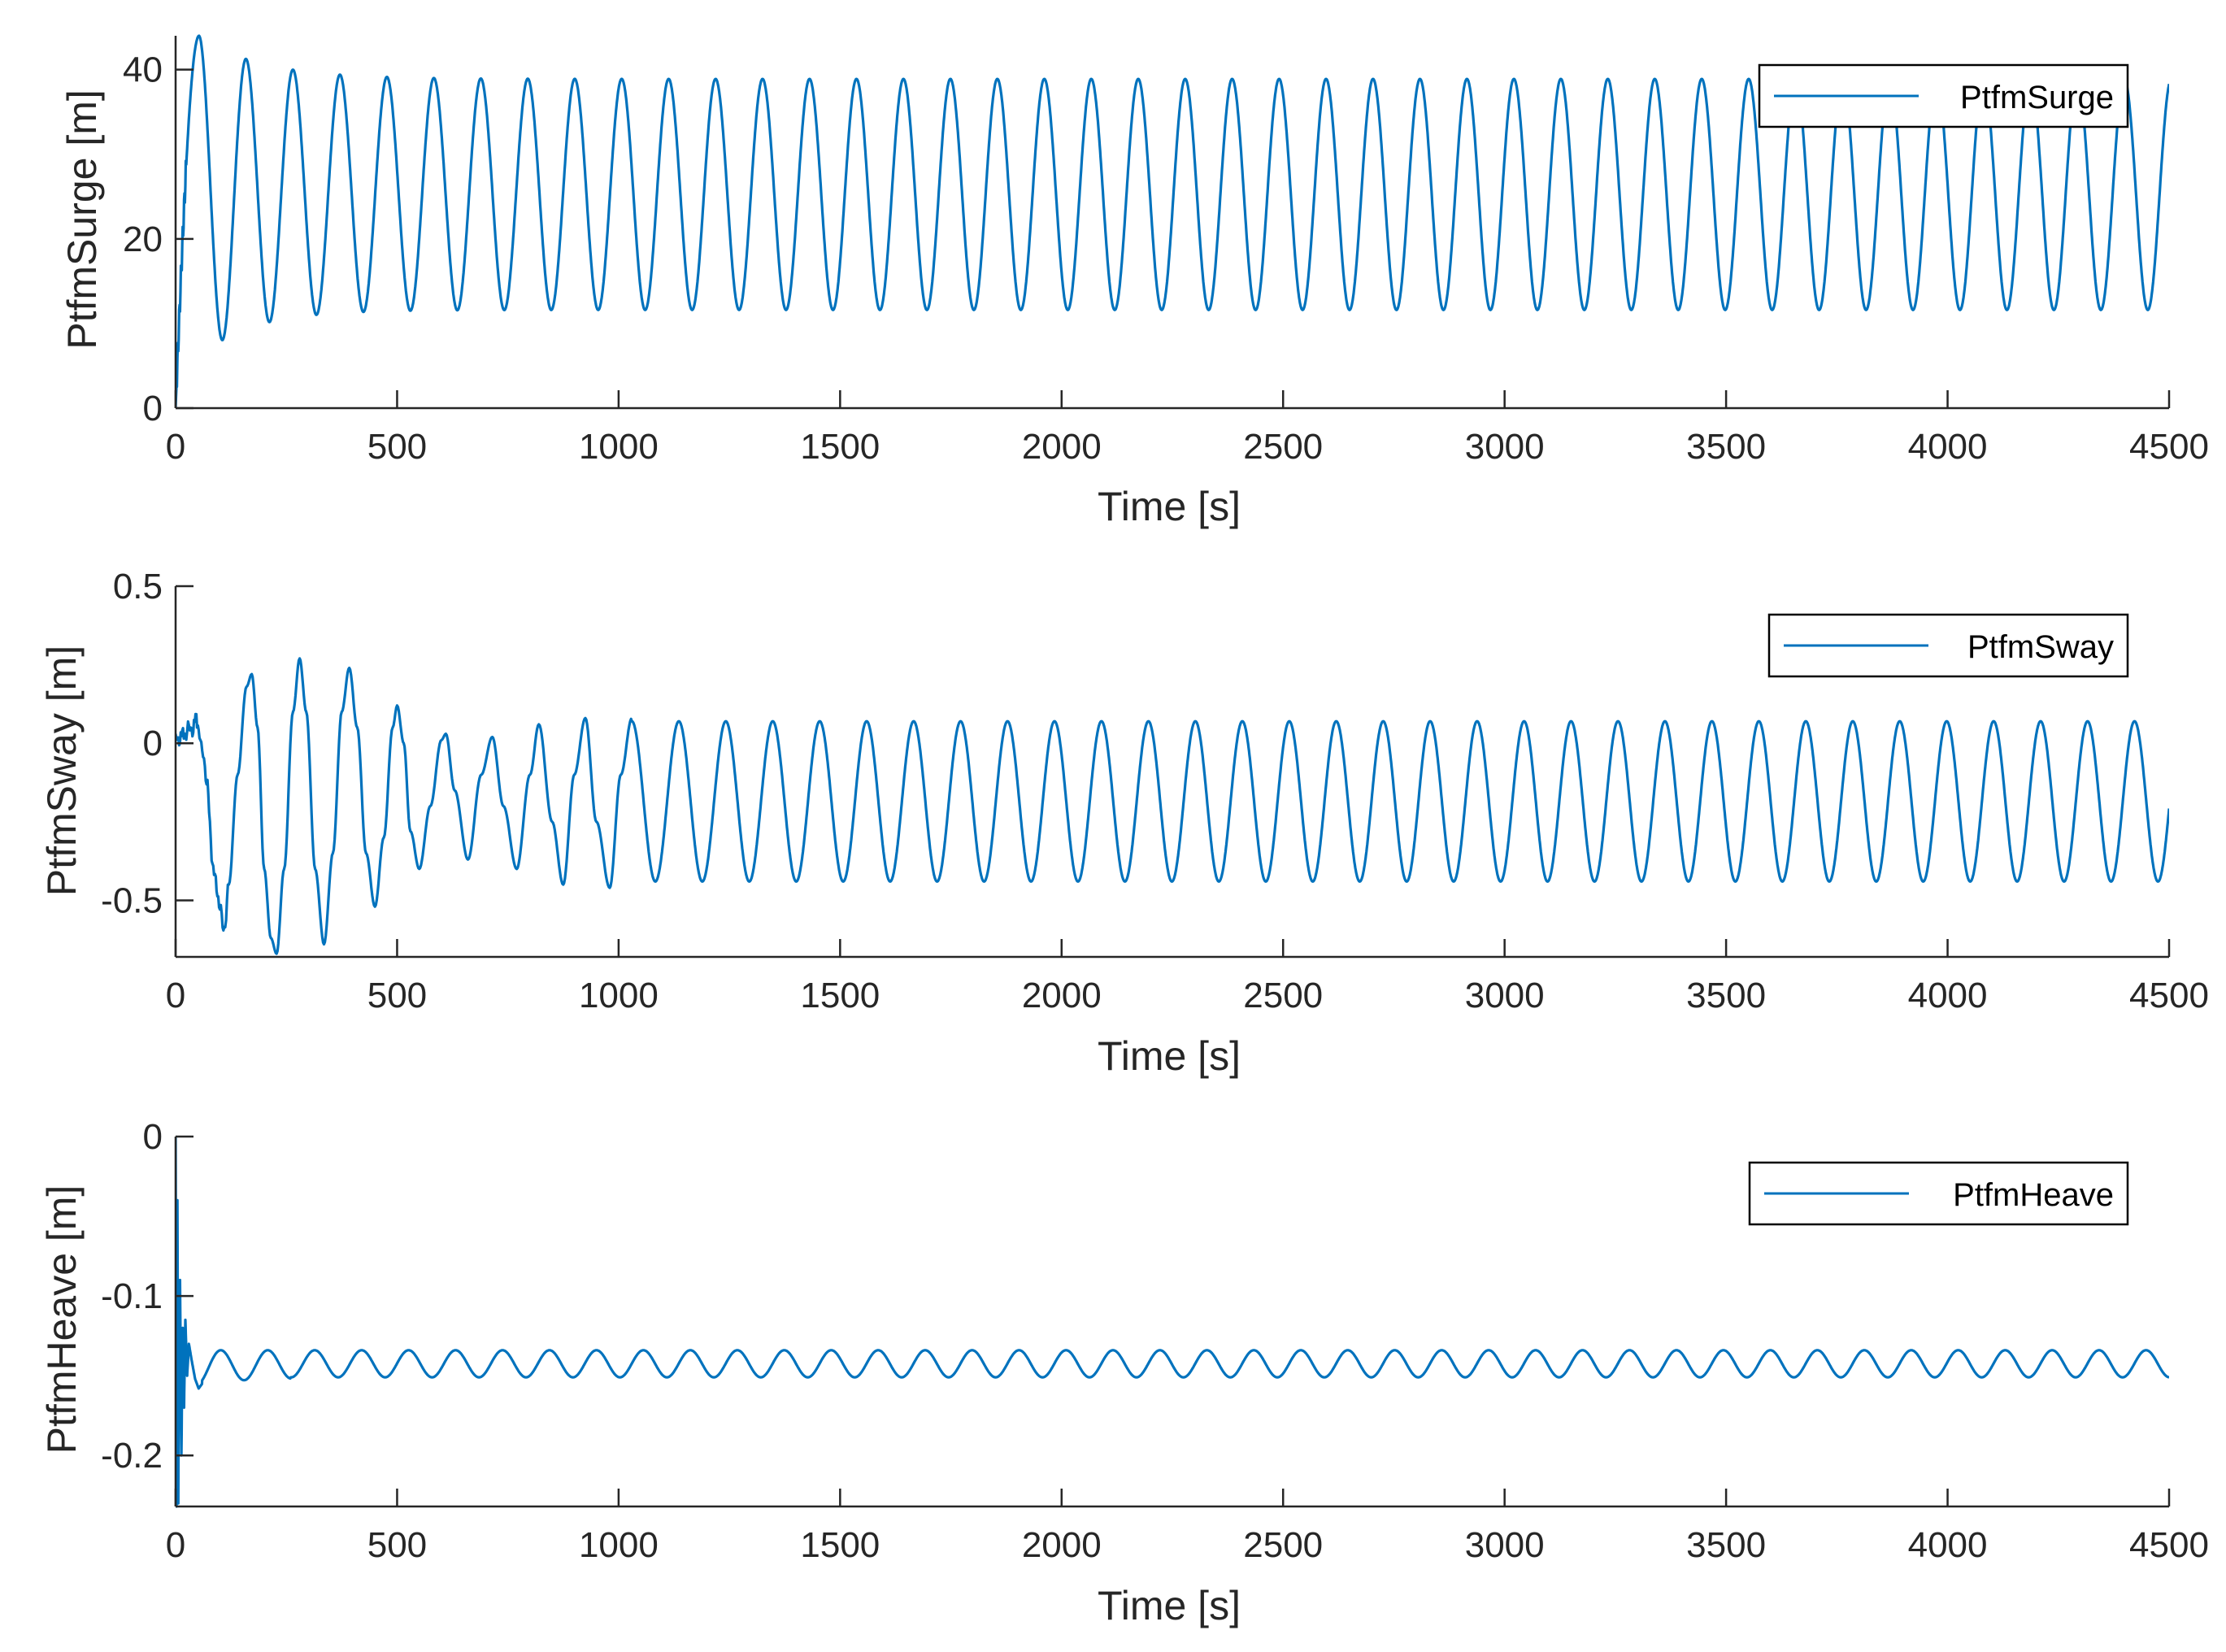  Describe the element at coordinates (397, 995) in the screenshot. I see `sway-xtick-label: 500` at that location.